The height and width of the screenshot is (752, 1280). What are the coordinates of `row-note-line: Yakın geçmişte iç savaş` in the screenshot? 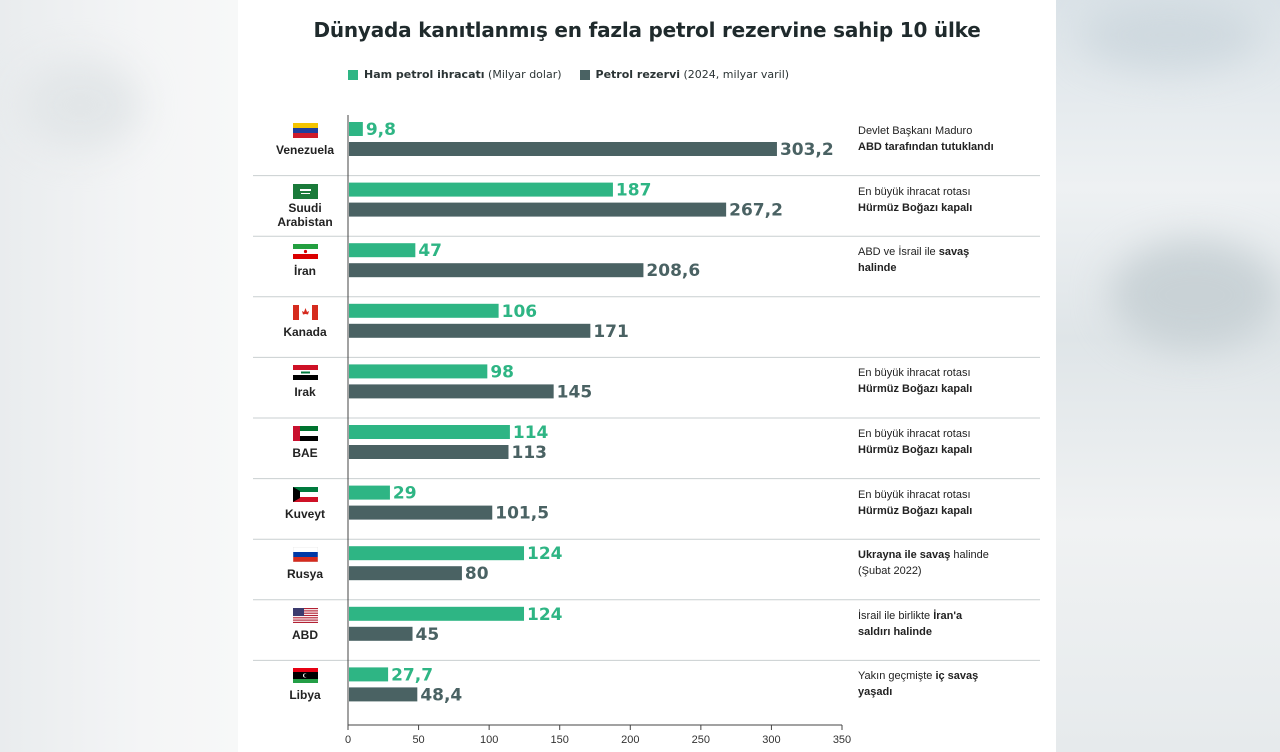 It's located at (948, 676).